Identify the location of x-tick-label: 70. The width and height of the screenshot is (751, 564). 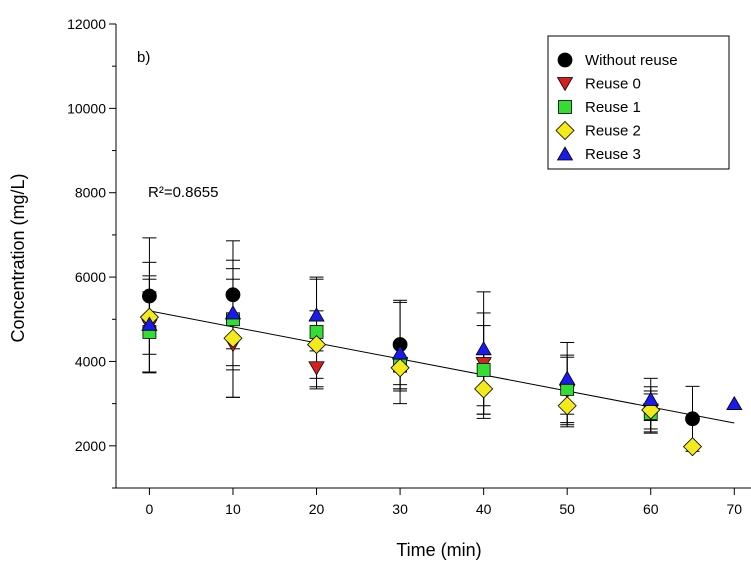
(735, 509).